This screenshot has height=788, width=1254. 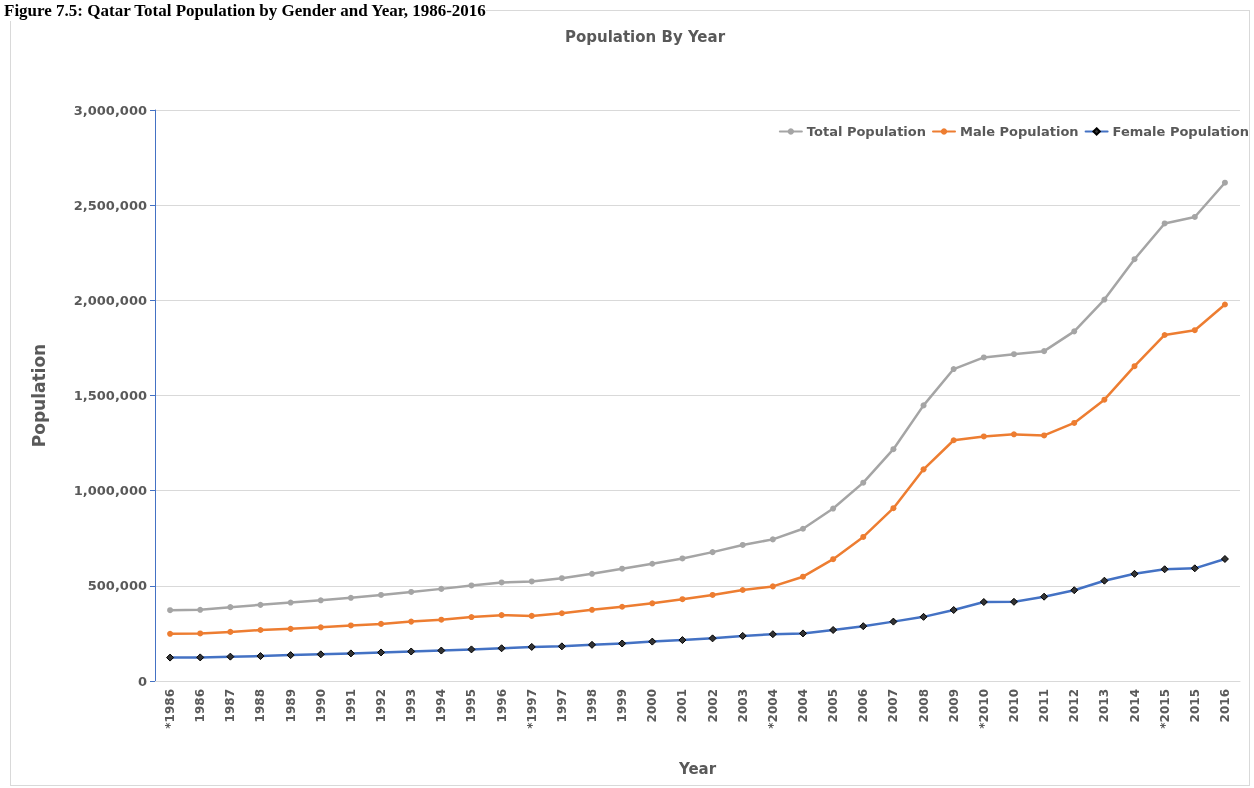 I want to click on y-tick-label: 2,500,000, so click(x=110, y=205).